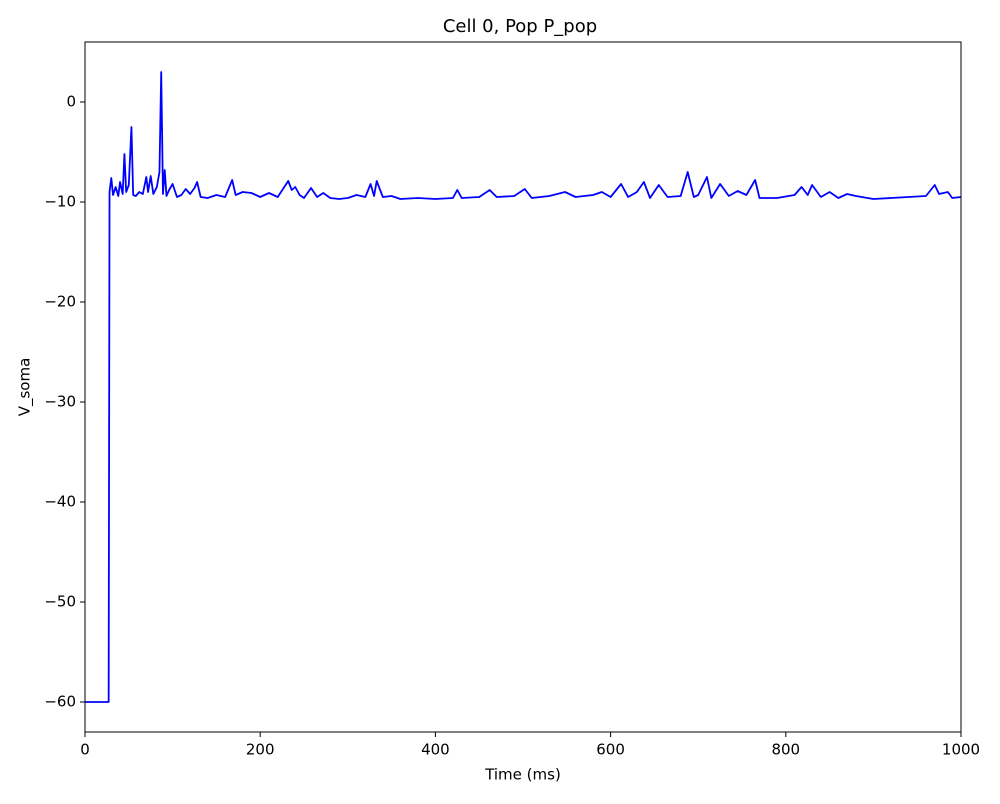  I want to click on y-axis-label: V_soma, so click(25, 387).